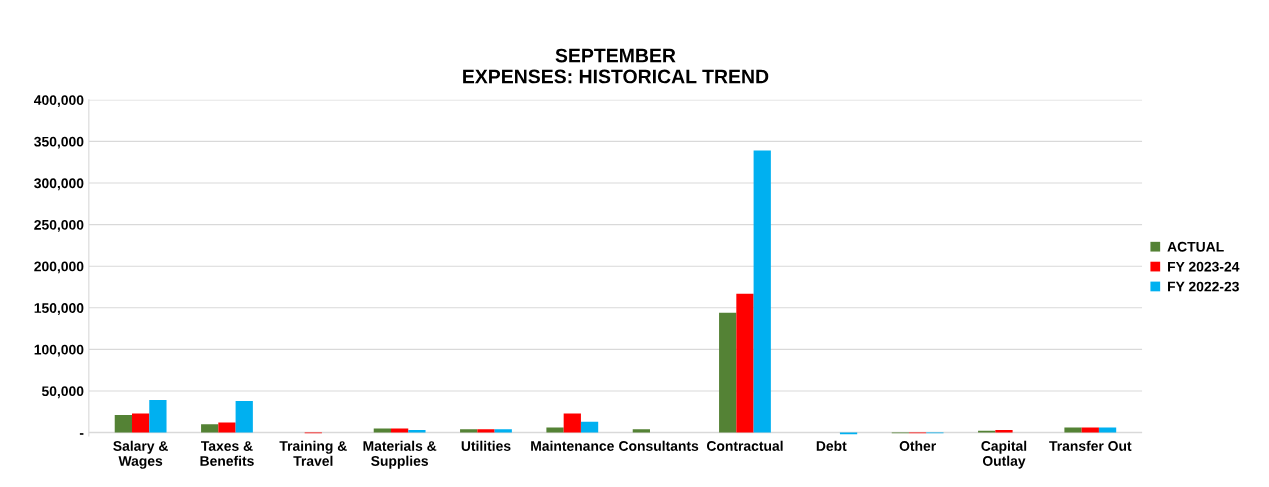 This screenshot has height=487, width=1269. Describe the element at coordinates (1004, 454) in the screenshot. I see `x-tick-label: Capital Outlay` at that location.